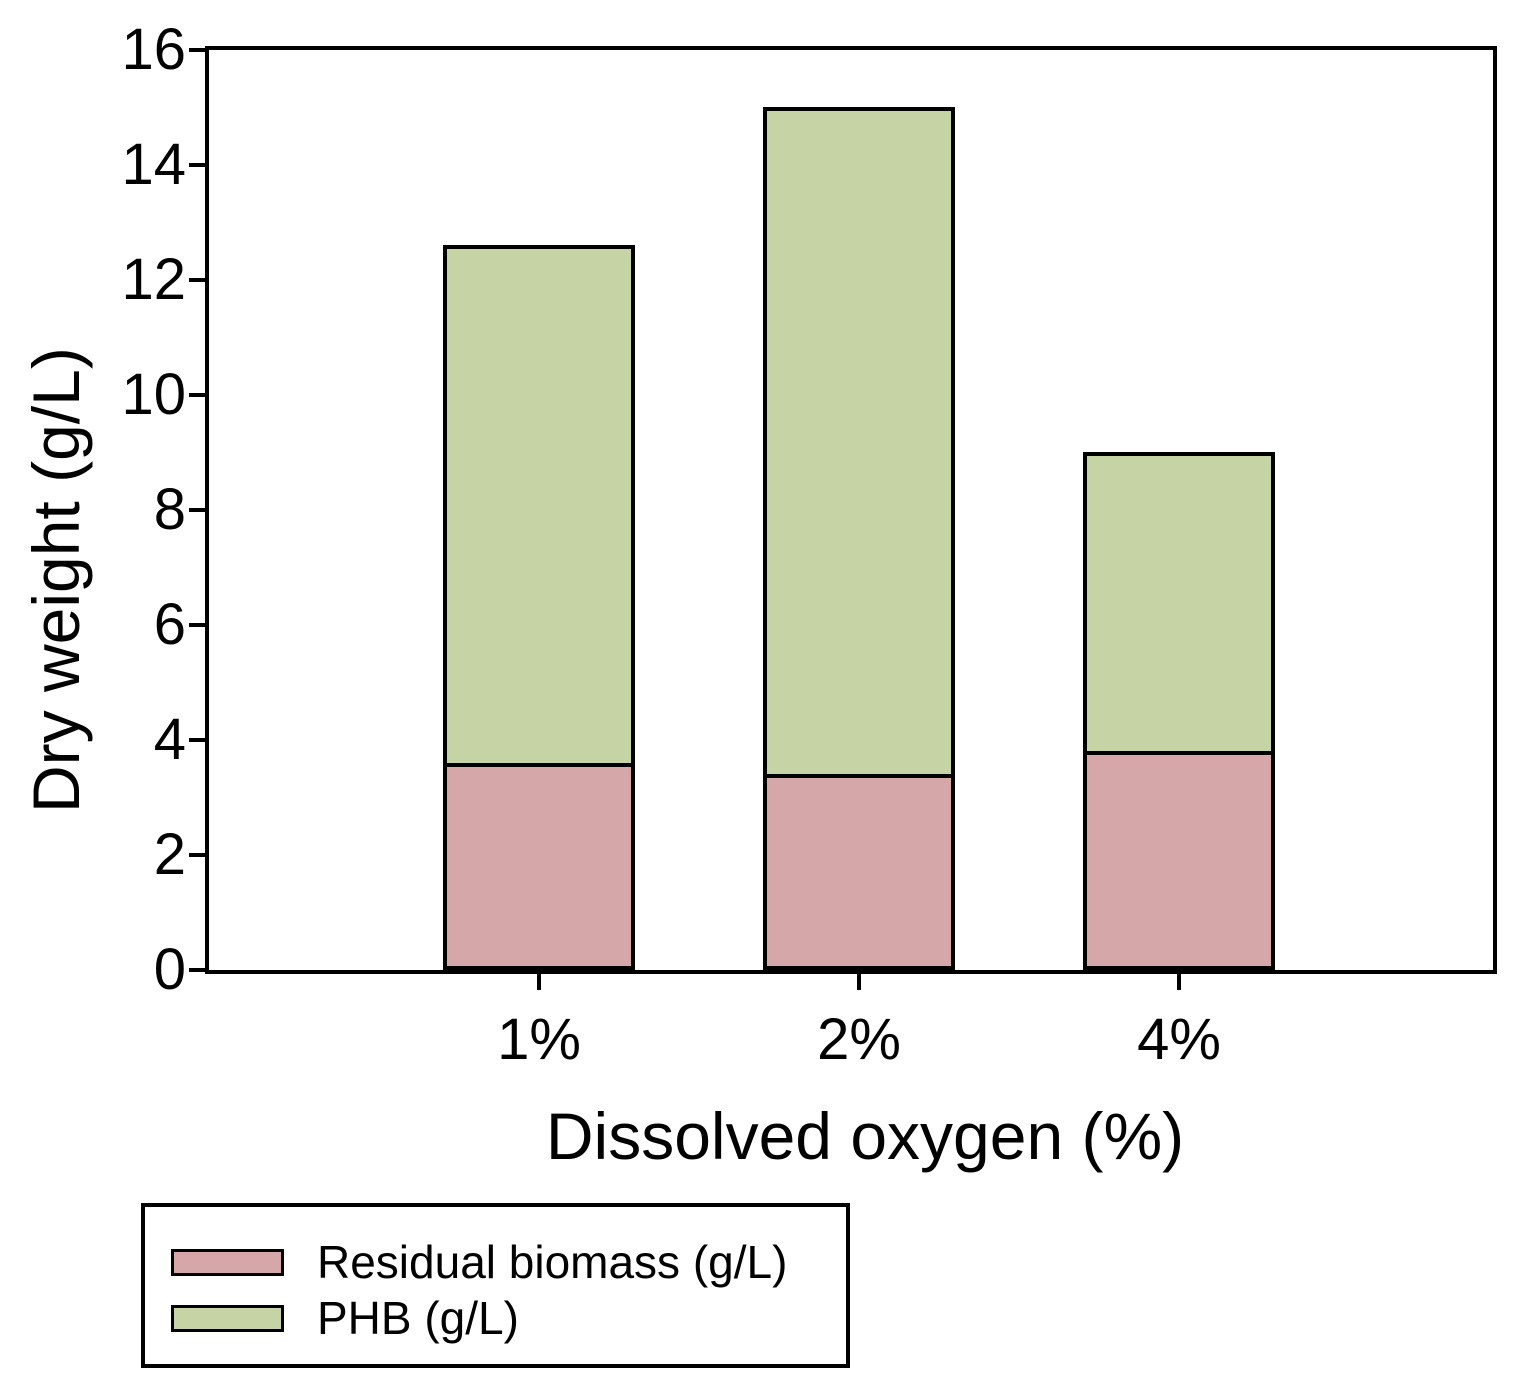  What do you see at coordinates (153, 394) in the screenshot?
I see `y-tick-label-10: 10` at bounding box center [153, 394].